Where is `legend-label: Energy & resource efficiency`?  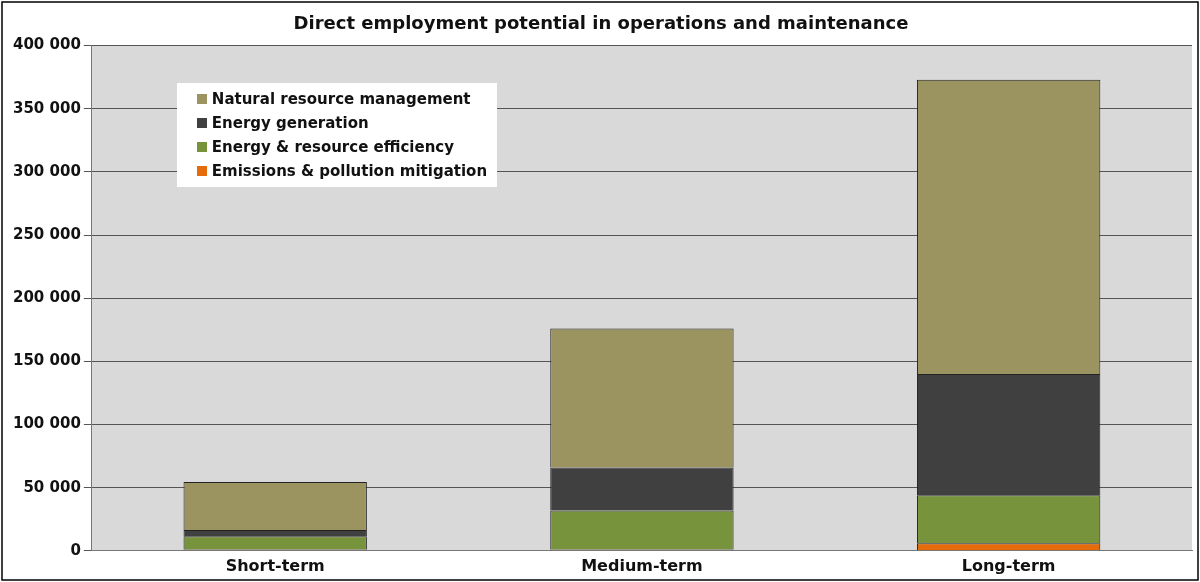 legend-label: Energy & resource efficiency is located at coordinates (333, 146).